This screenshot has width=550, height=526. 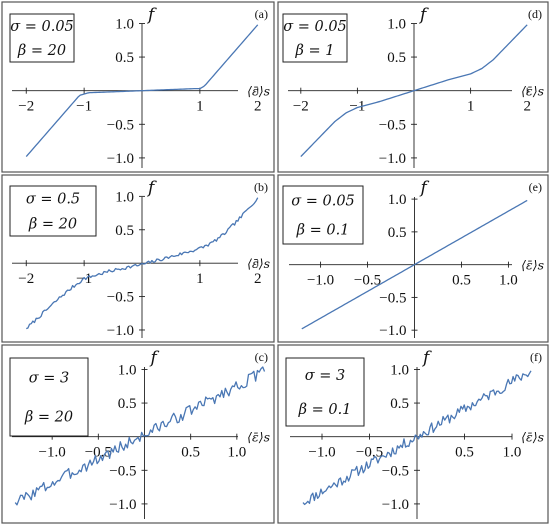 I want to click on panel-label: (a), so click(x=261, y=14).